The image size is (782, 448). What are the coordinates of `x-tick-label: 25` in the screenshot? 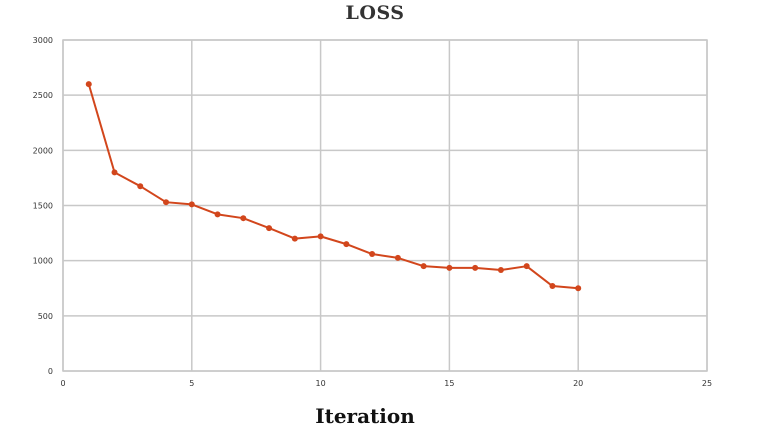 It's located at (707, 383).